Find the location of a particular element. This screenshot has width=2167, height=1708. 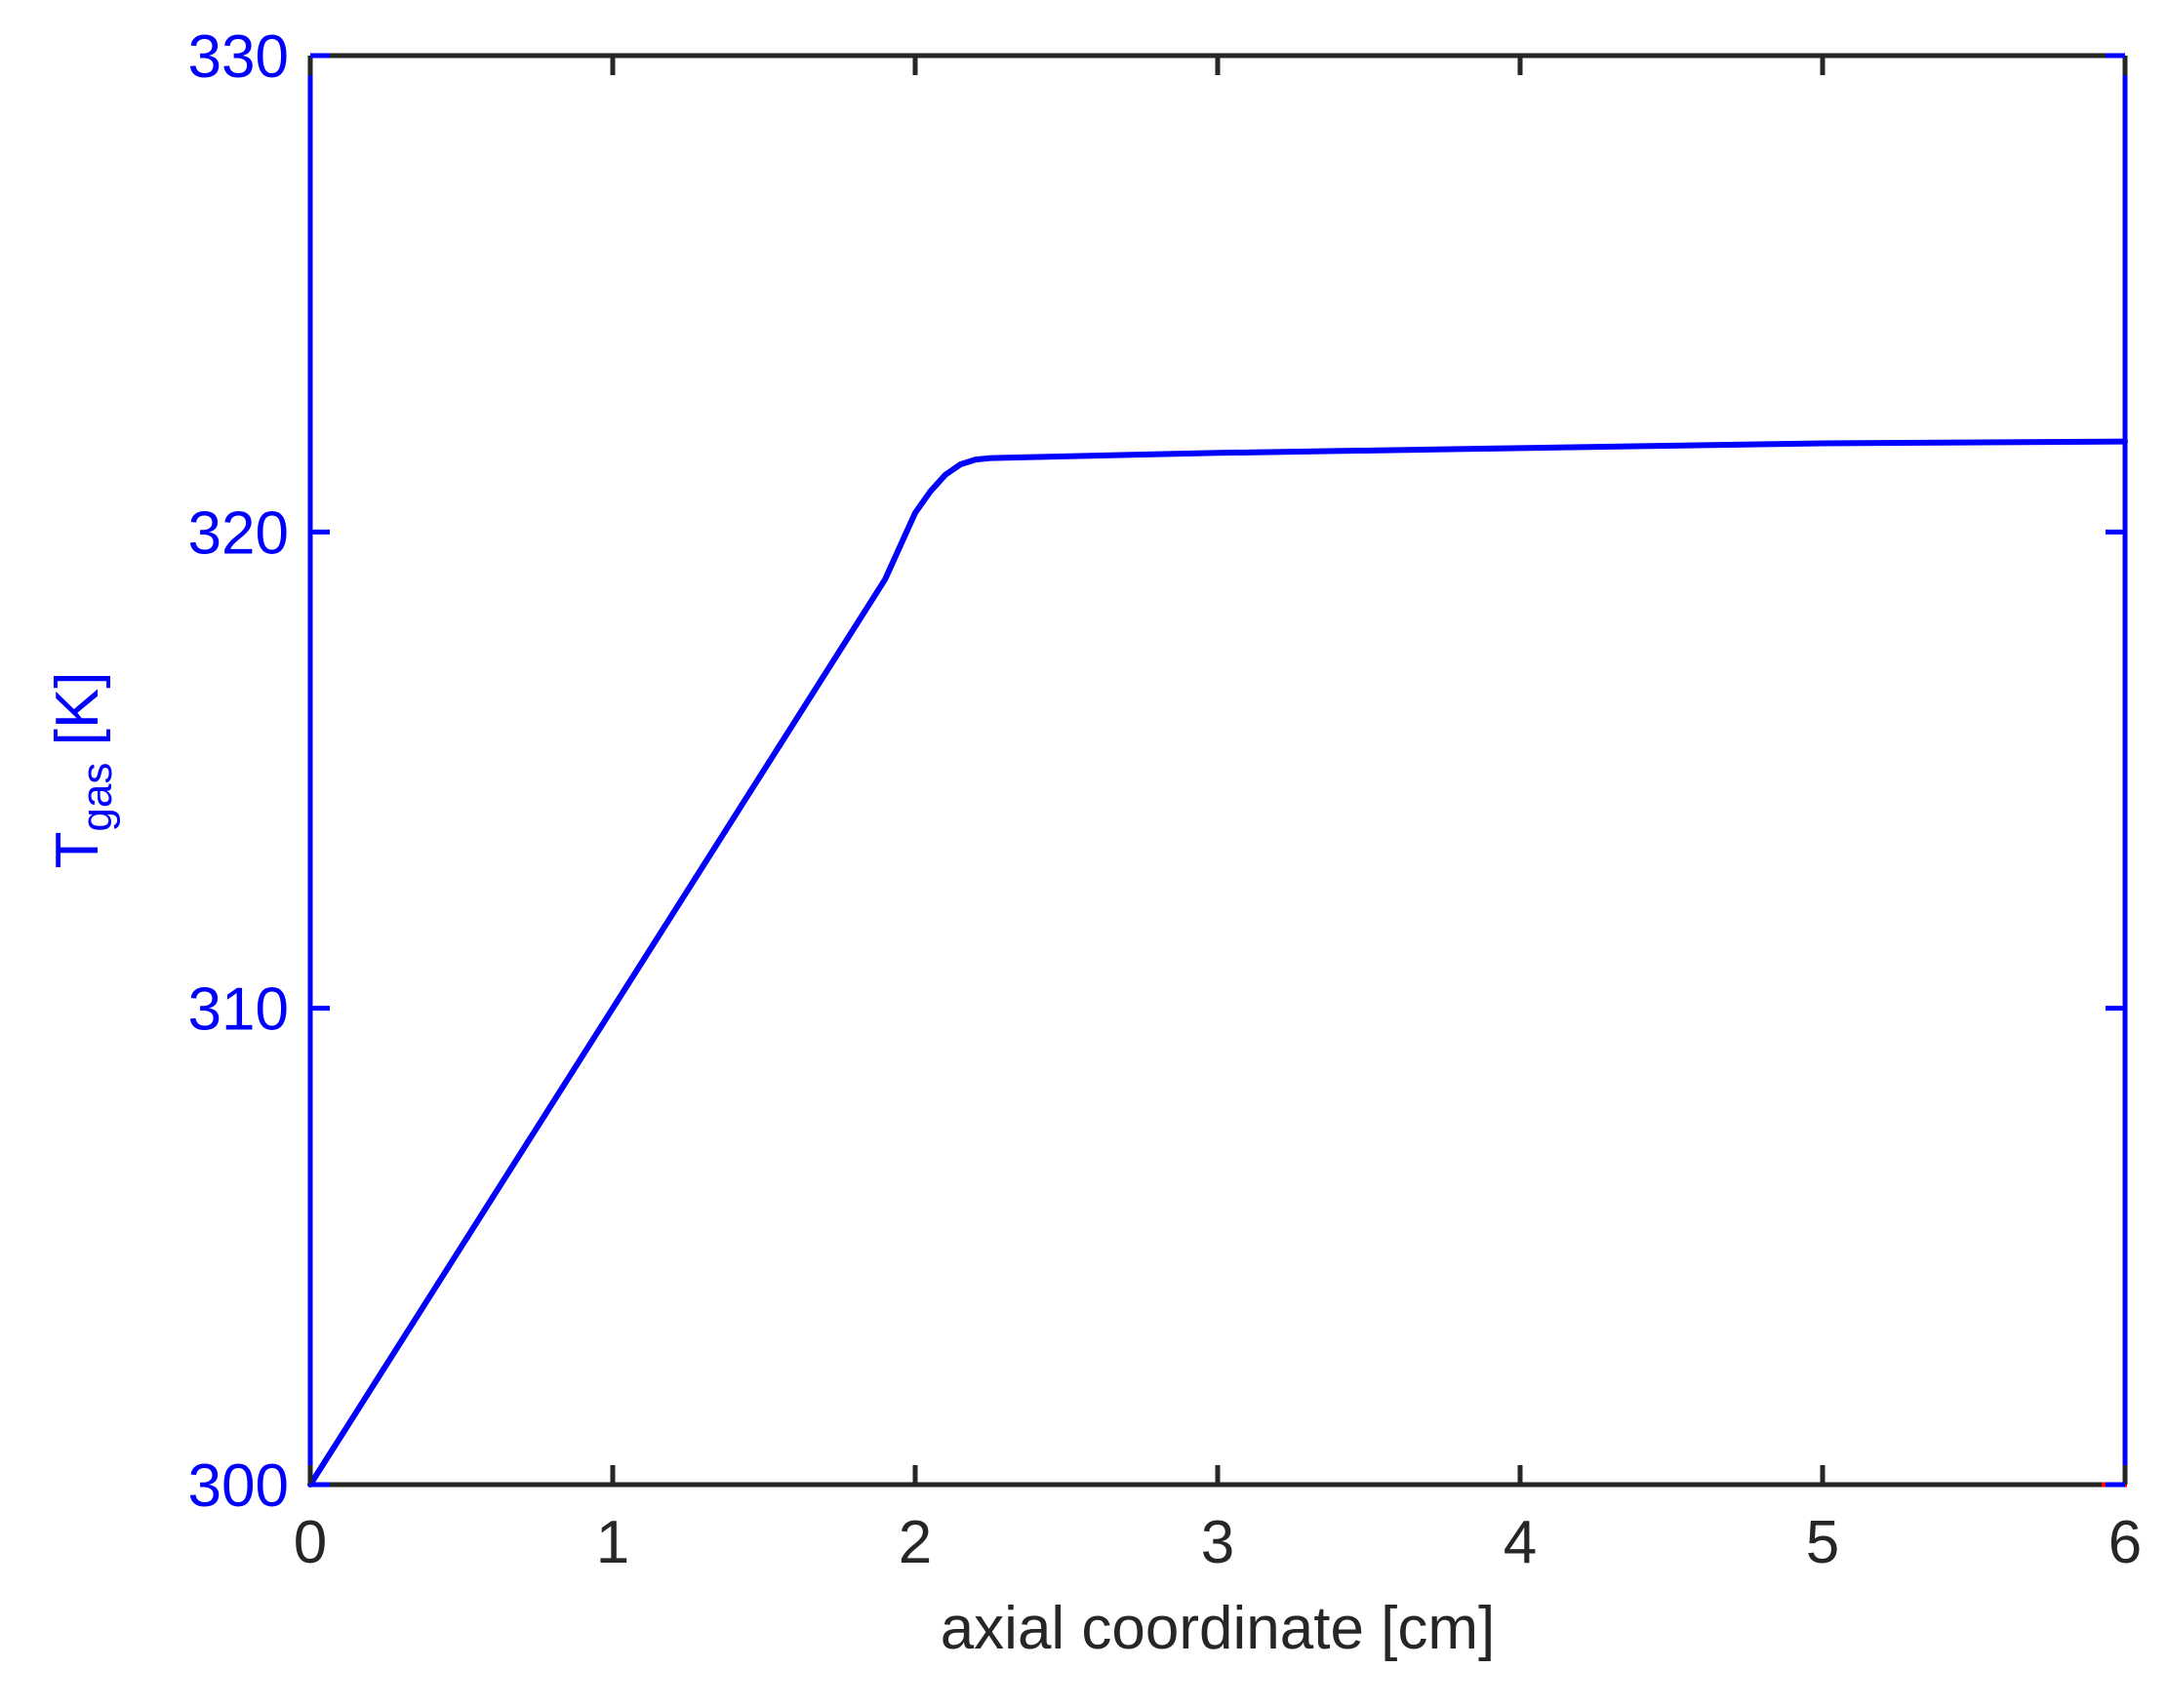

x-tick-label: 3 is located at coordinates (1217, 1542).